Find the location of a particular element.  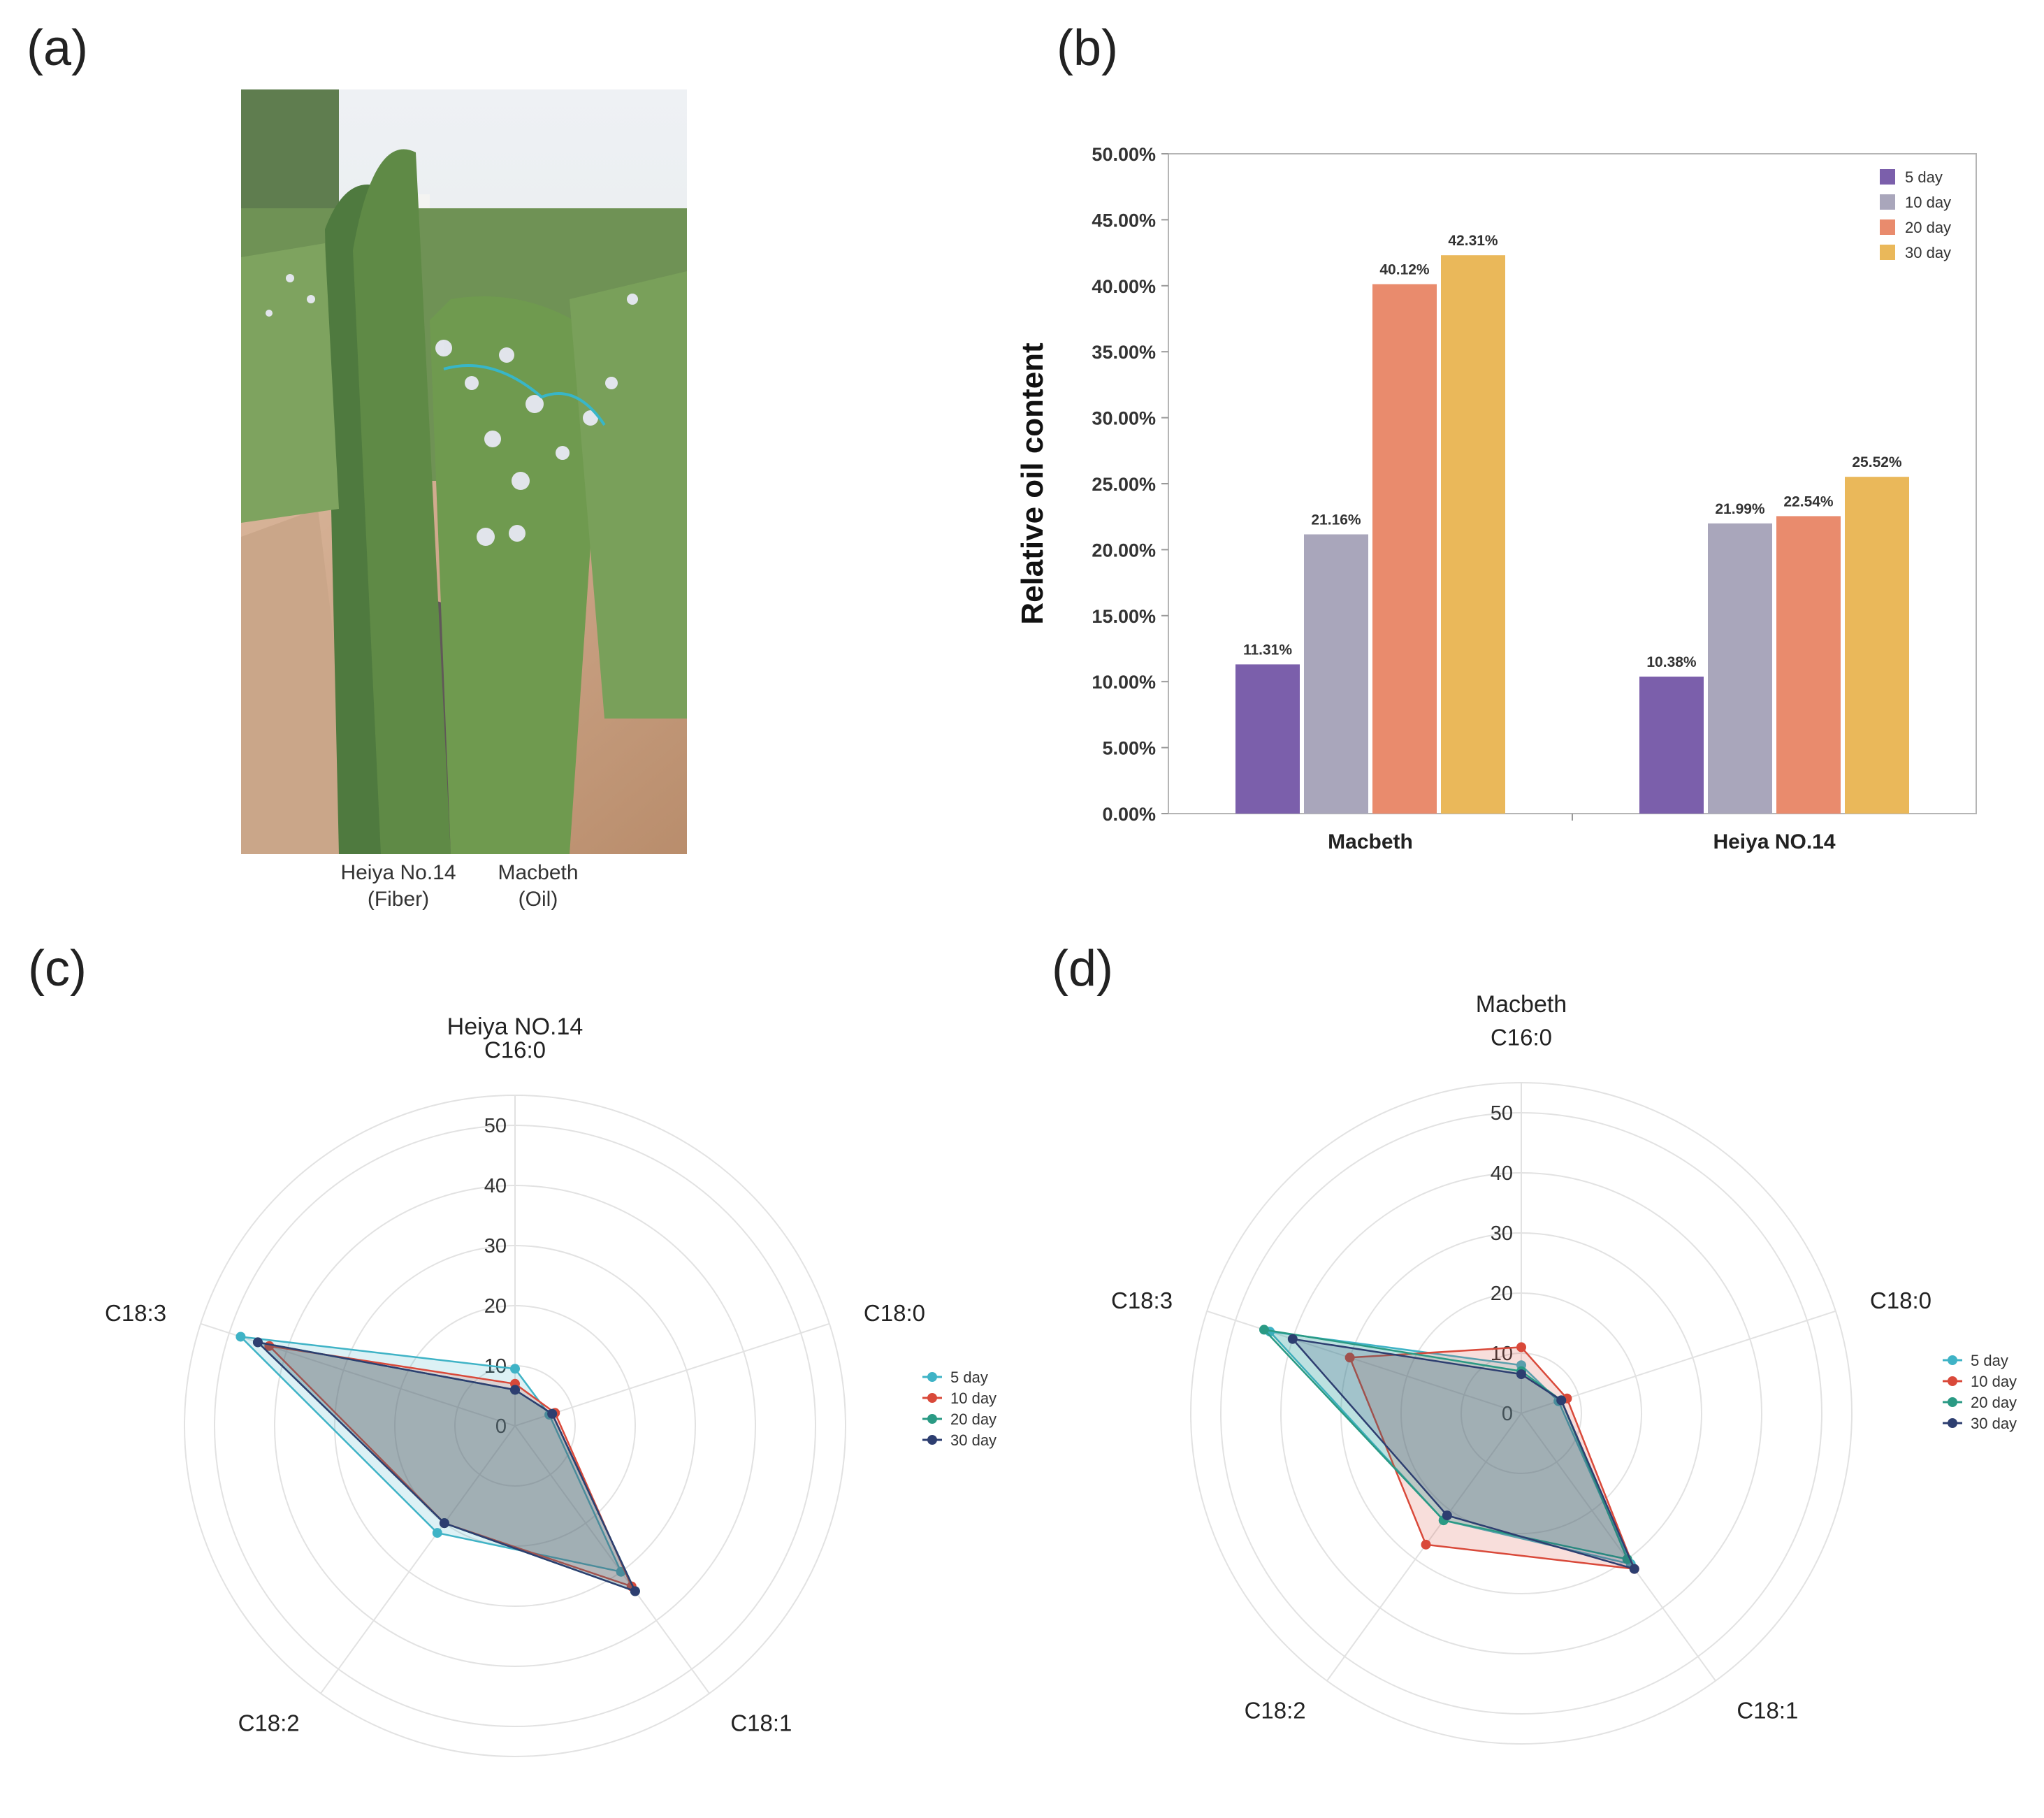

x-tick-label: Heiya NO.14 is located at coordinates (1774, 841).